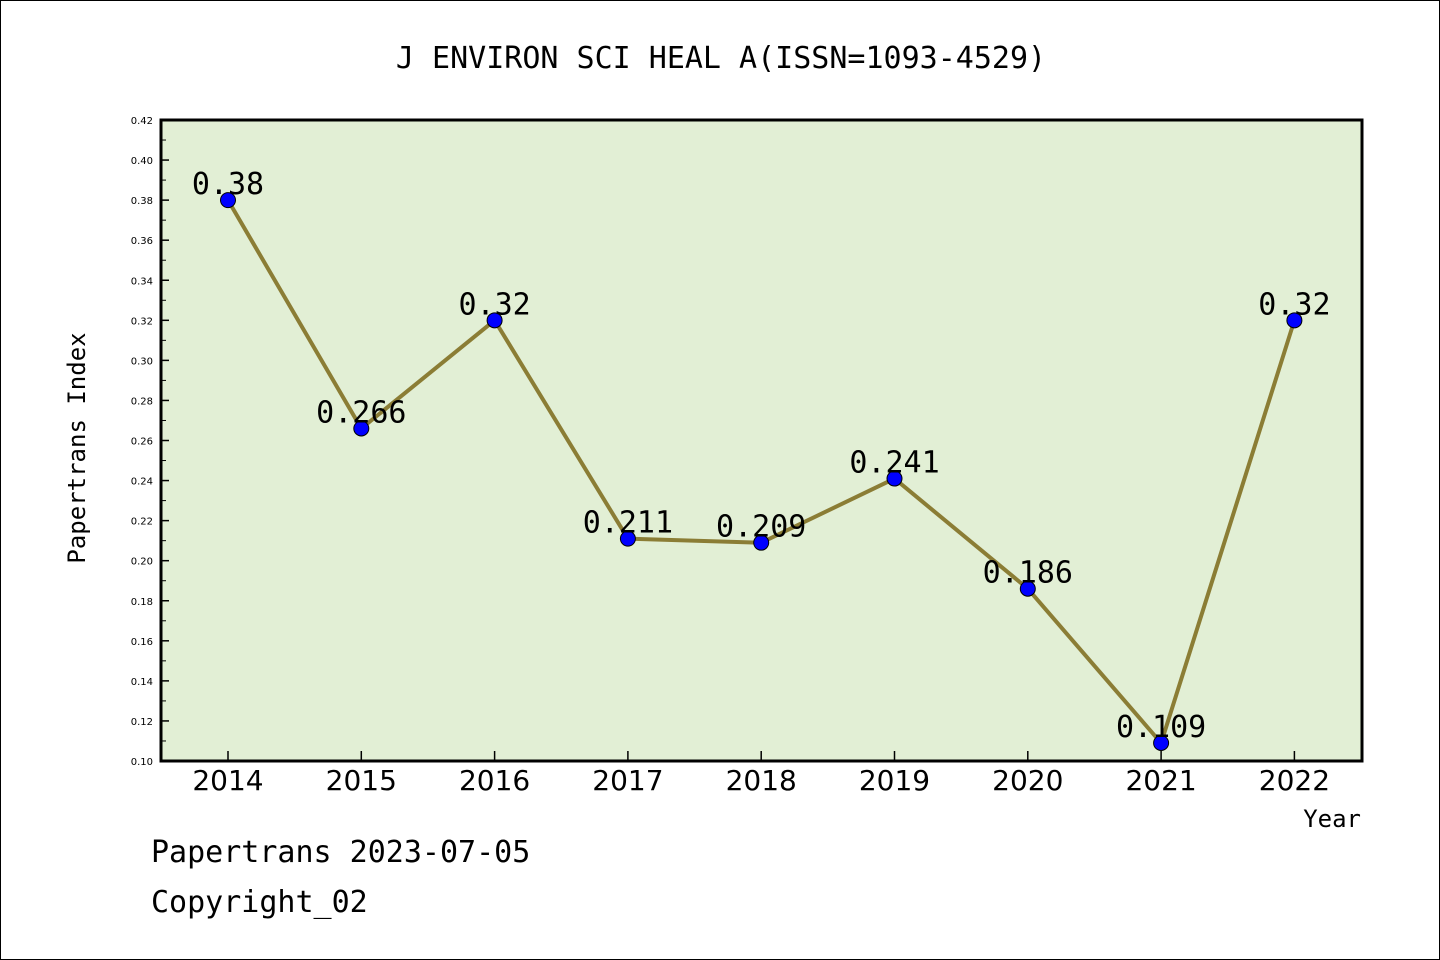  I want to click on footer-date: Papertrans 2023-07-05, so click(341, 852).